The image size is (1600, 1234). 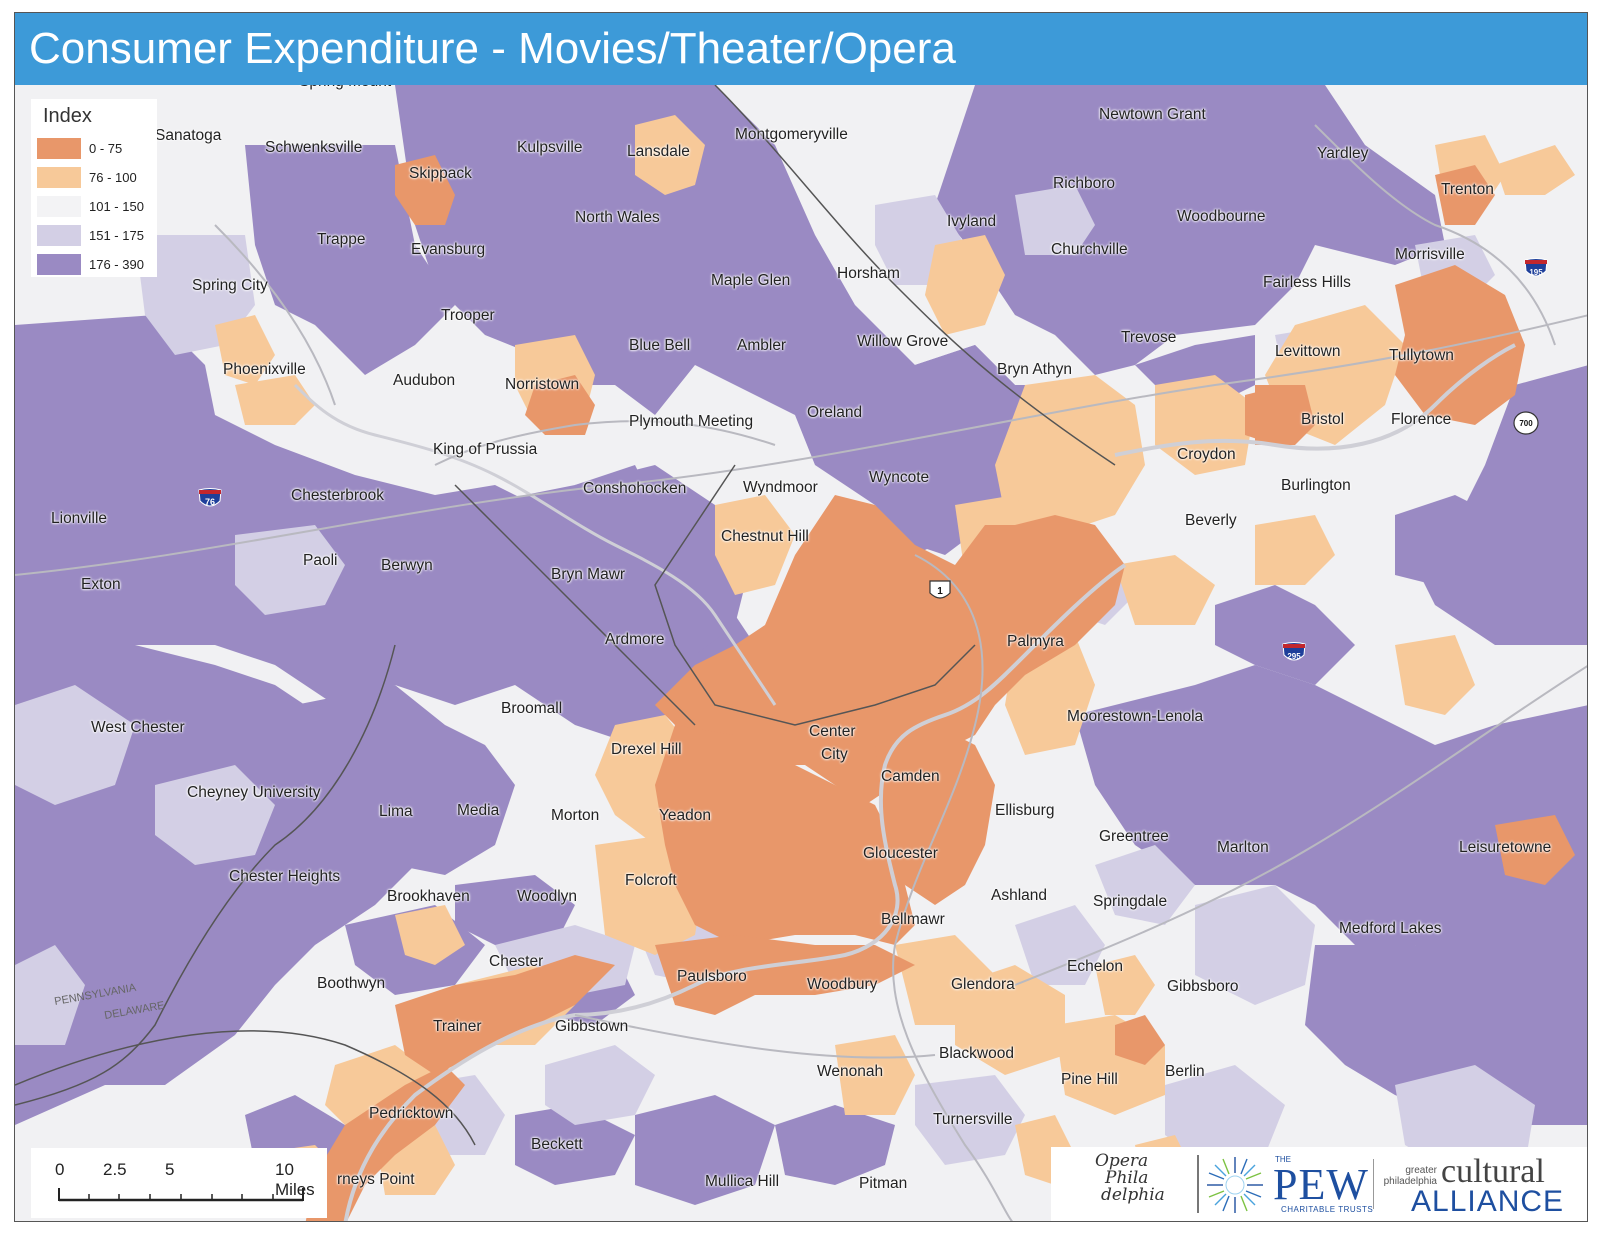 What do you see at coordinates (1493, 1171) in the screenshot?
I see `alliance-cultural-word: cultural` at bounding box center [1493, 1171].